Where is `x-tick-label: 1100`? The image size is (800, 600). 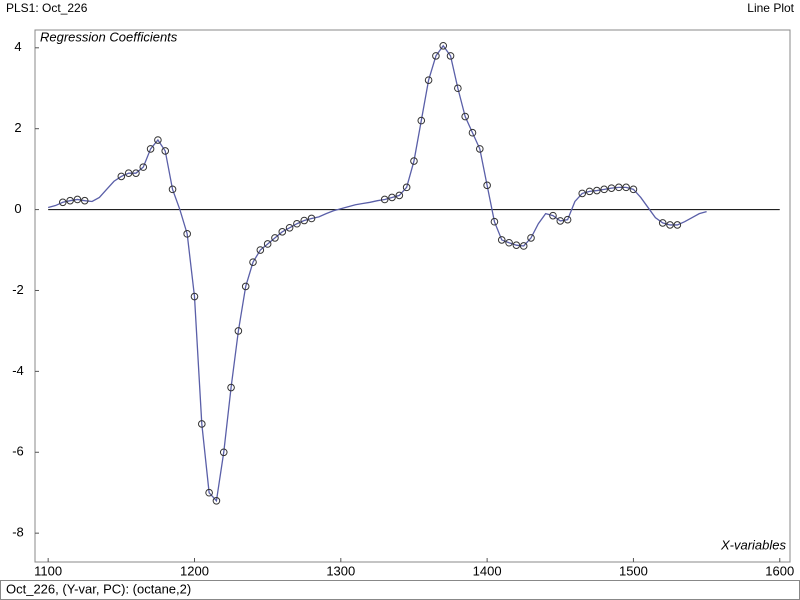
x-tick-label: 1100 is located at coordinates (48, 570).